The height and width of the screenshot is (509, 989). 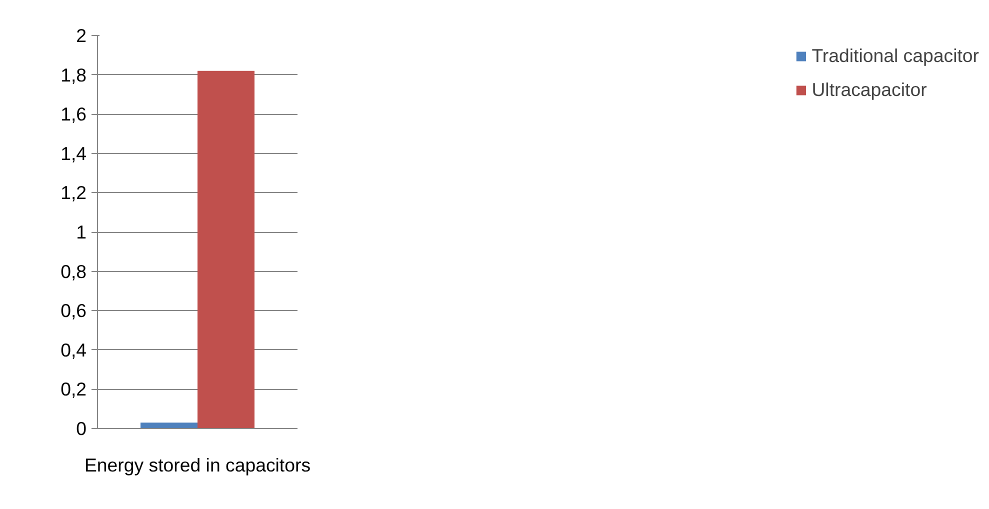 I want to click on y-tick-label: 1,4, so click(x=73, y=153).